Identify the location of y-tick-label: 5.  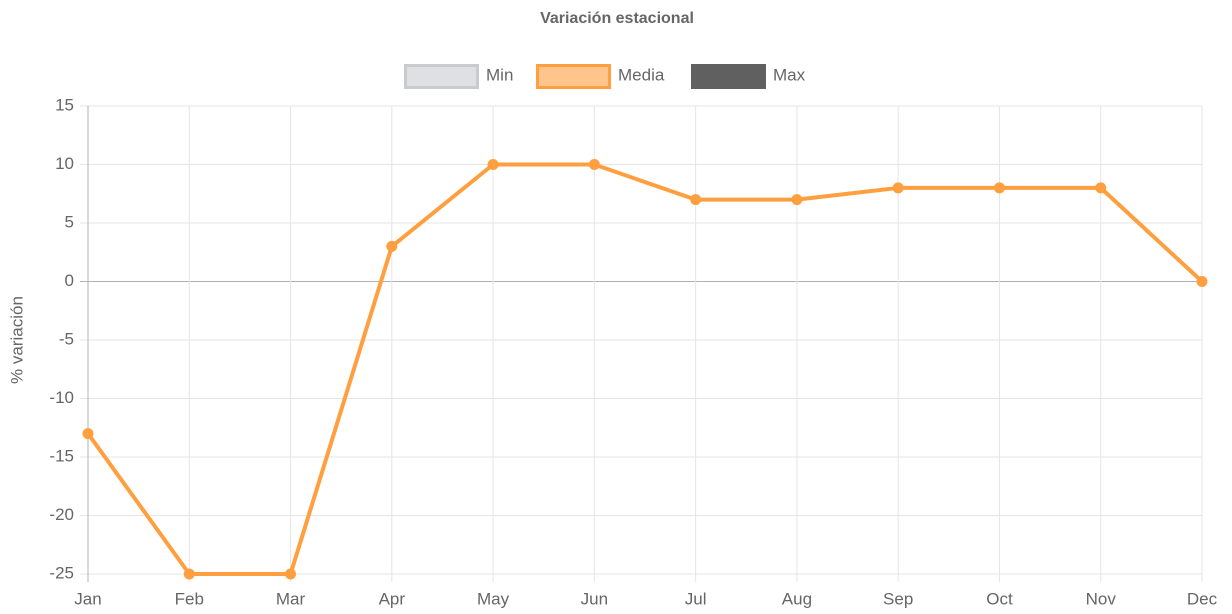
(69, 221).